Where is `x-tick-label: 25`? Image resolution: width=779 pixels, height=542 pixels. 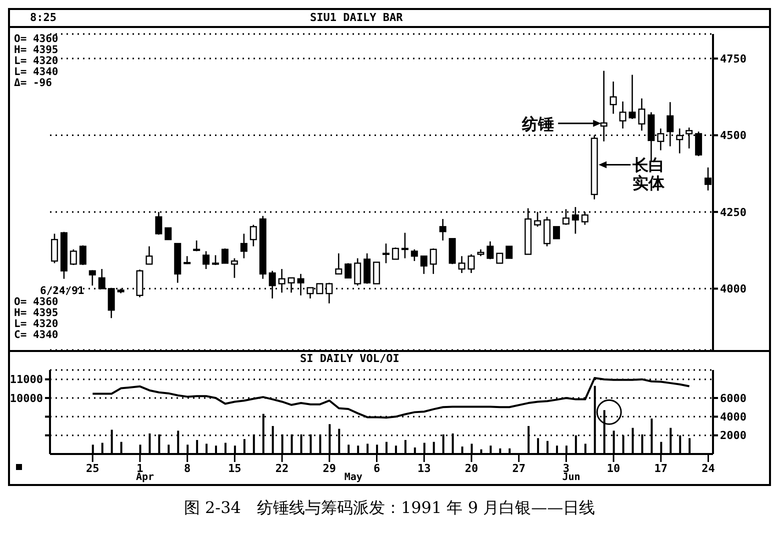
x-tick-label: 25 is located at coordinates (93, 468).